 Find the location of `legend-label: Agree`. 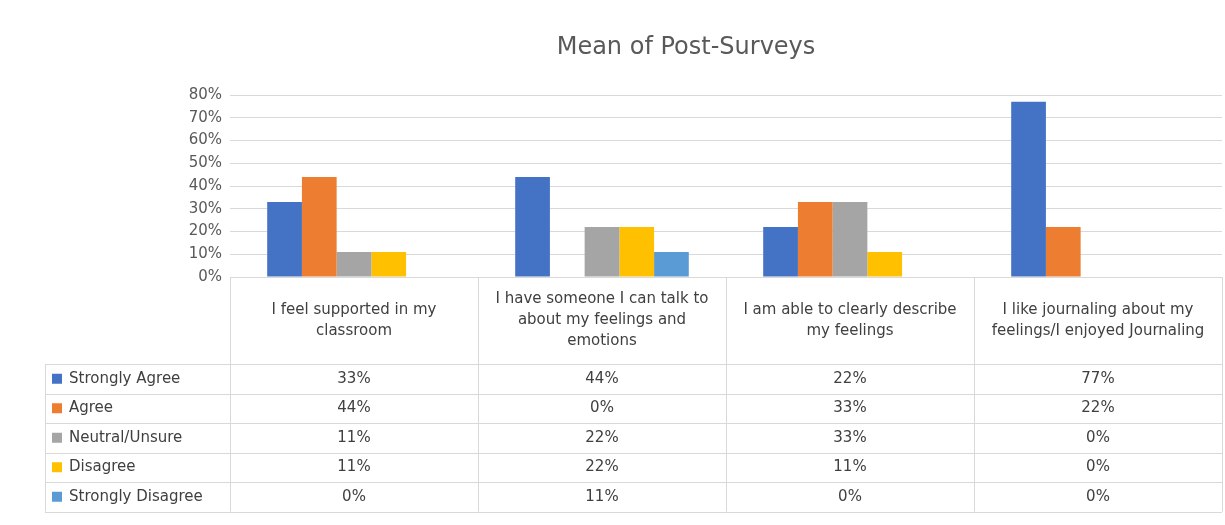

legend-label: Agree is located at coordinates (91, 407).